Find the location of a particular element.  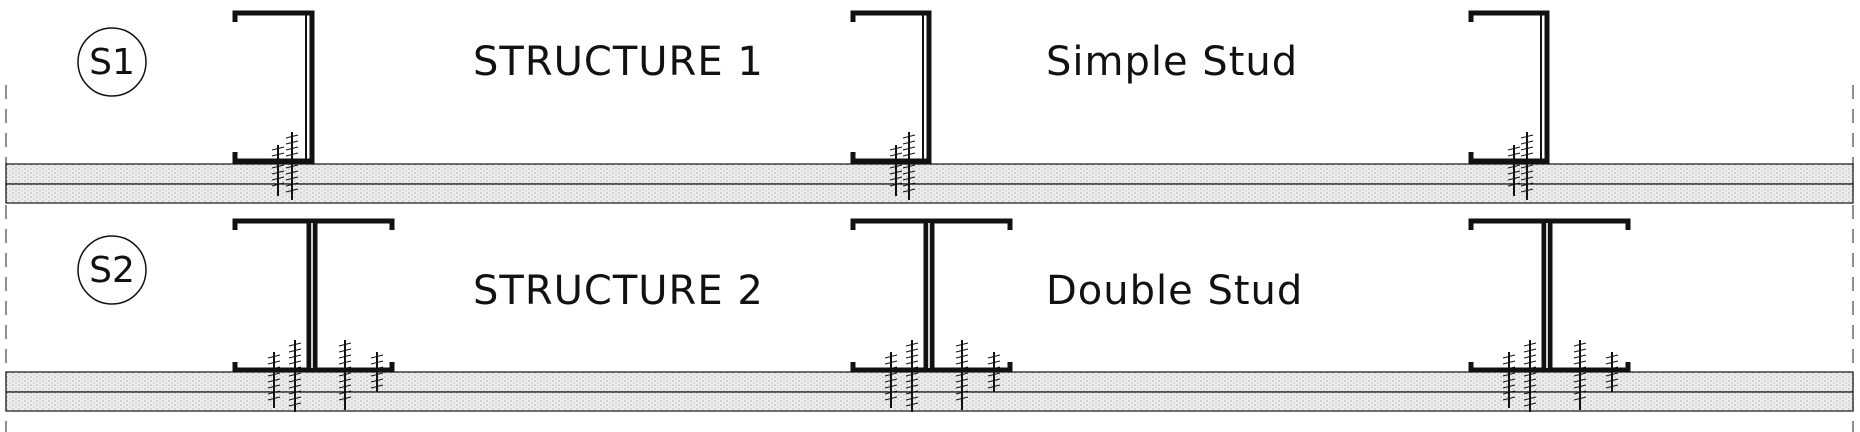

structure-title: STRUCTURE 2 is located at coordinates (618, 291).